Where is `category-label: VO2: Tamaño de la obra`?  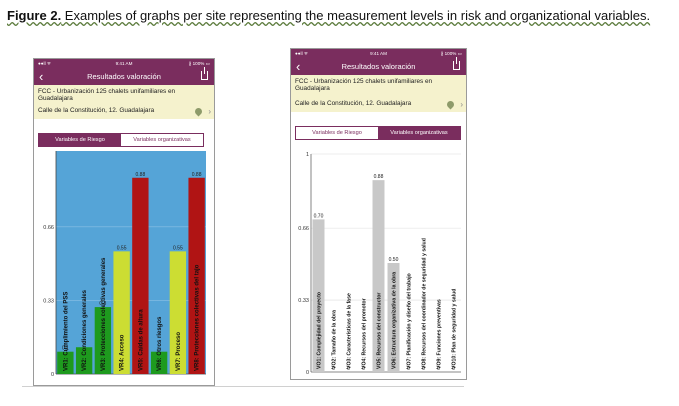 category-label: VO2: Tamaño de la obra is located at coordinates (334, 339).